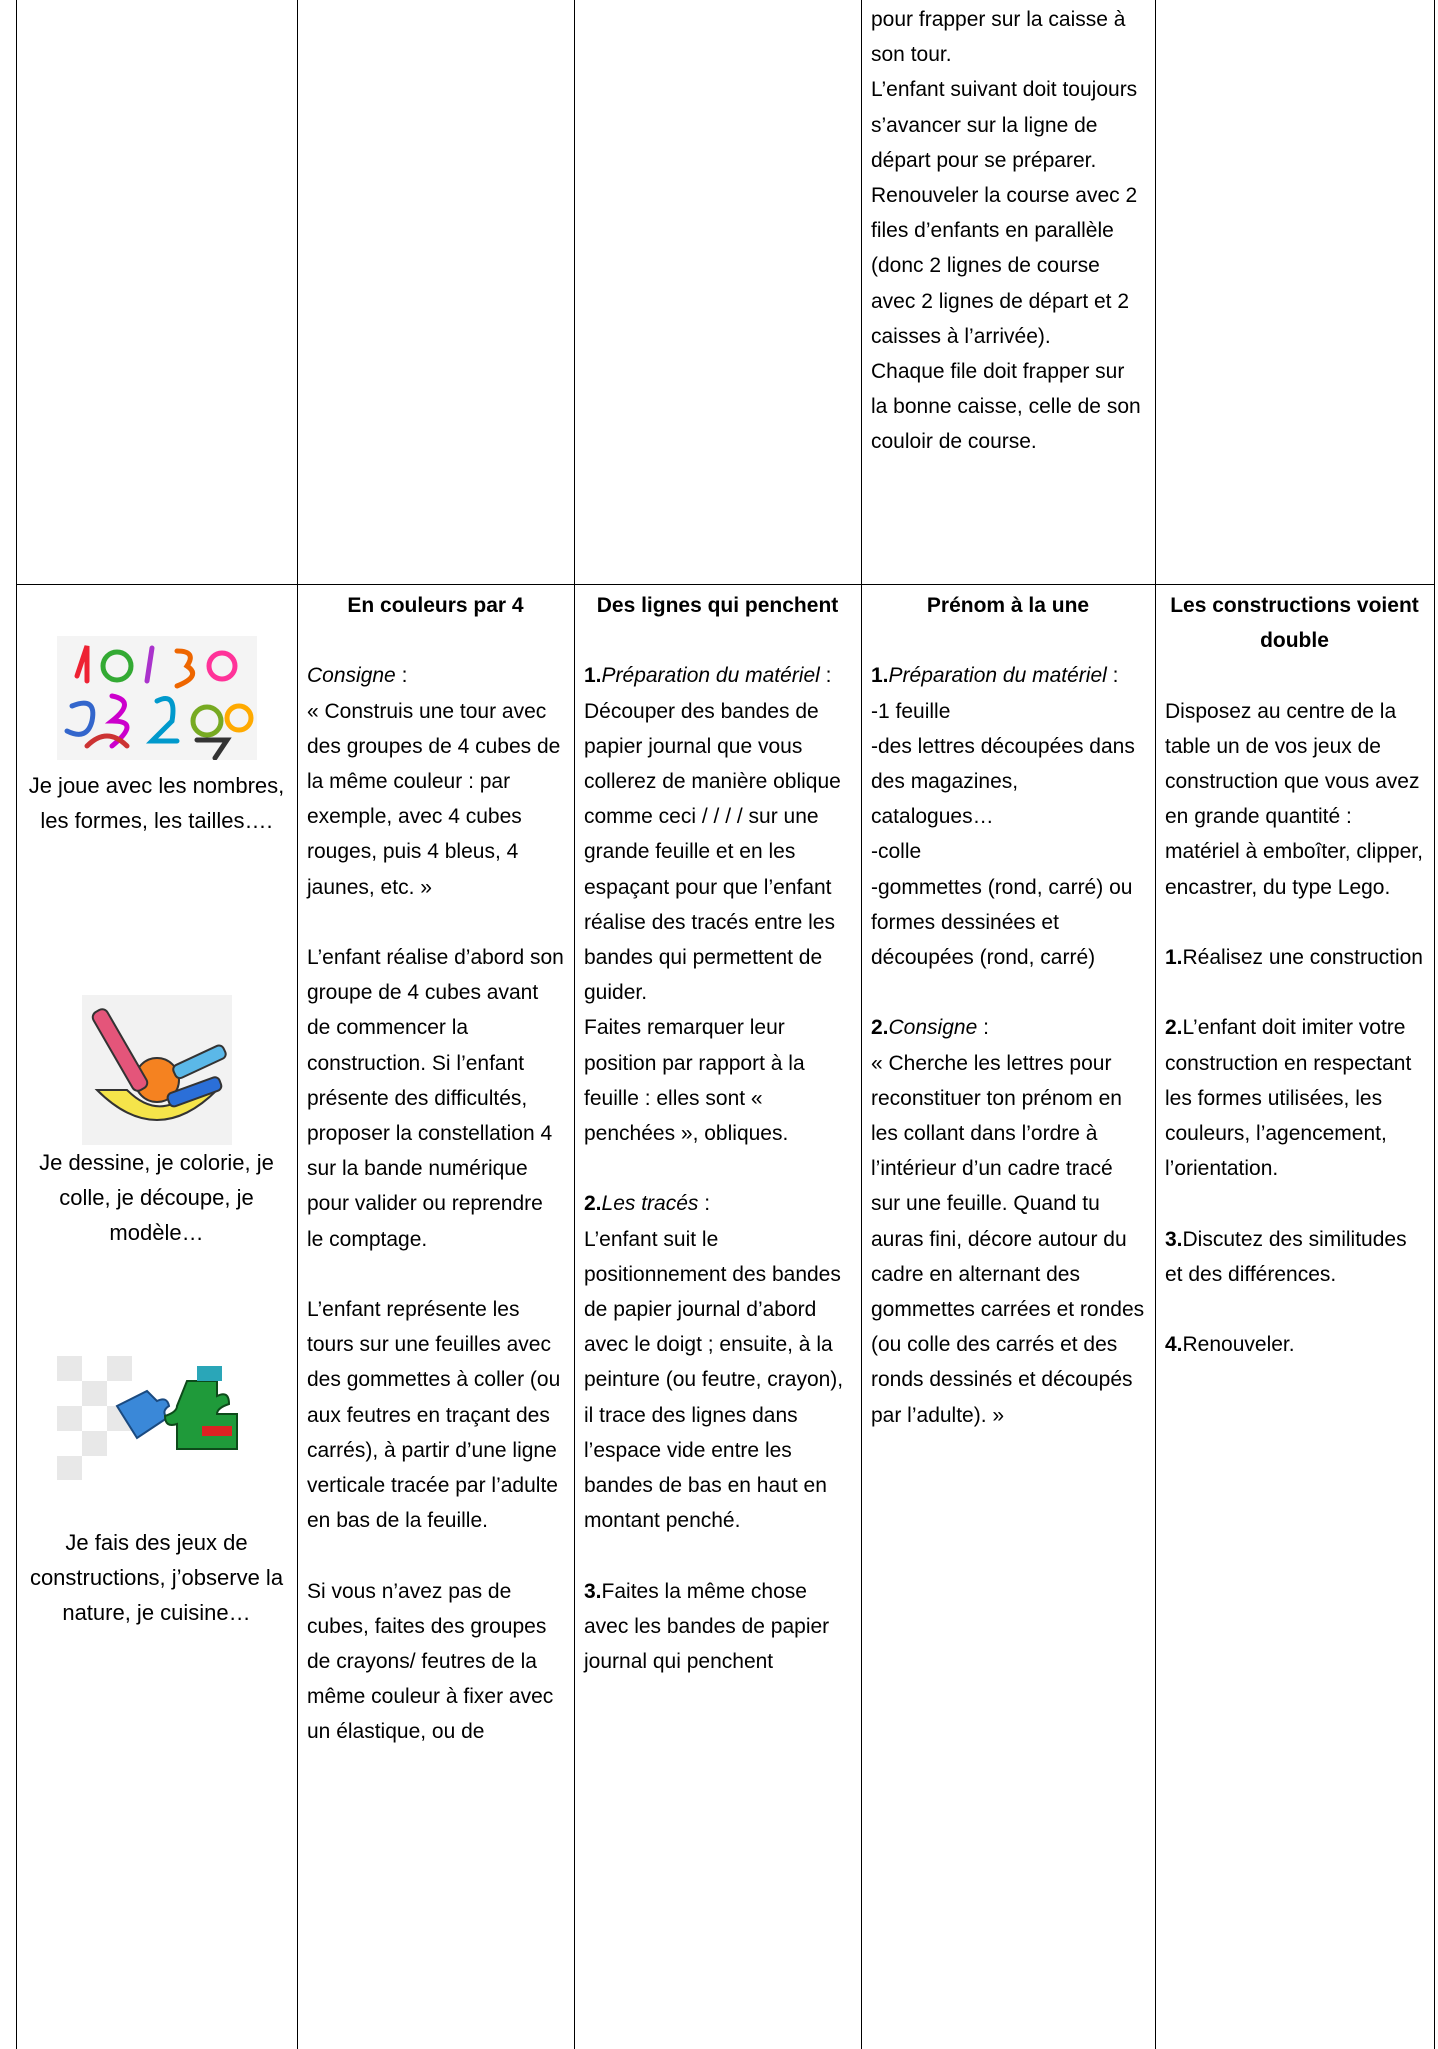 The image size is (1438, 2049). I want to click on text-line: -colle, so click(896, 852).